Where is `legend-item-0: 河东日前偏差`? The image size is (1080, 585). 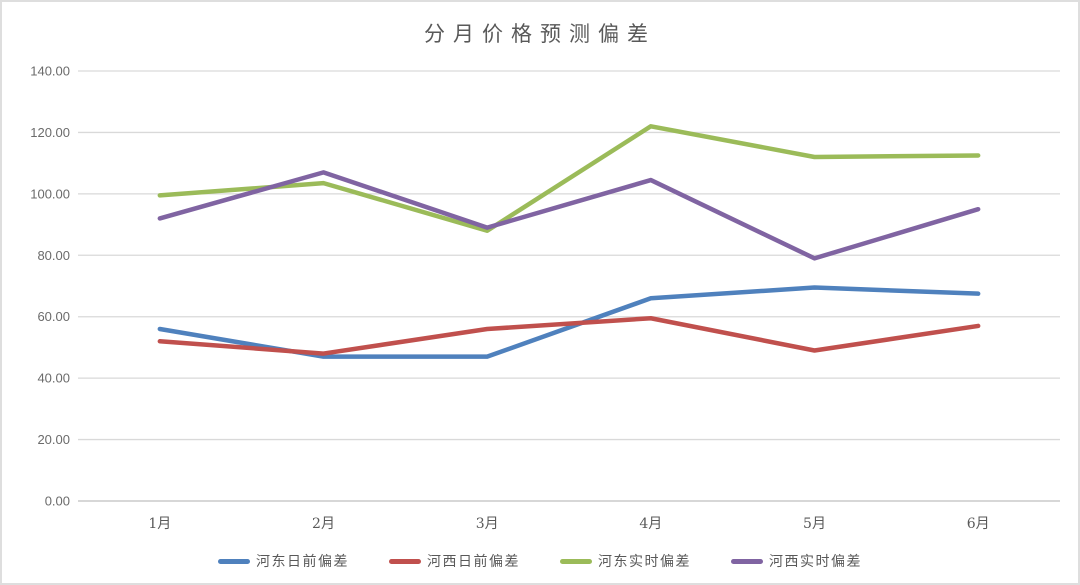
legend-item-0: 河东日前偏差 is located at coordinates (283, 561).